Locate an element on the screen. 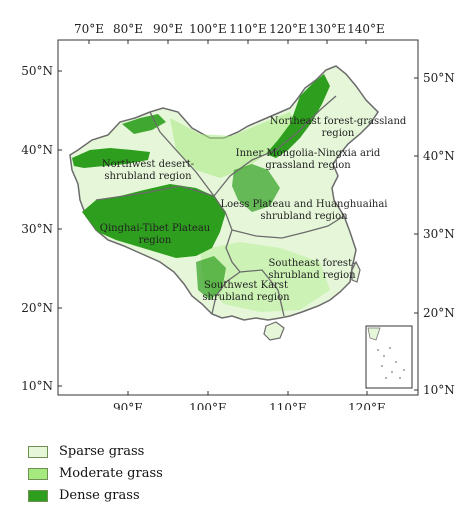 Image resolution: width=474 pixels, height=515 pixels. region-label: Northeast forest-grassland region is located at coordinates (338, 127).